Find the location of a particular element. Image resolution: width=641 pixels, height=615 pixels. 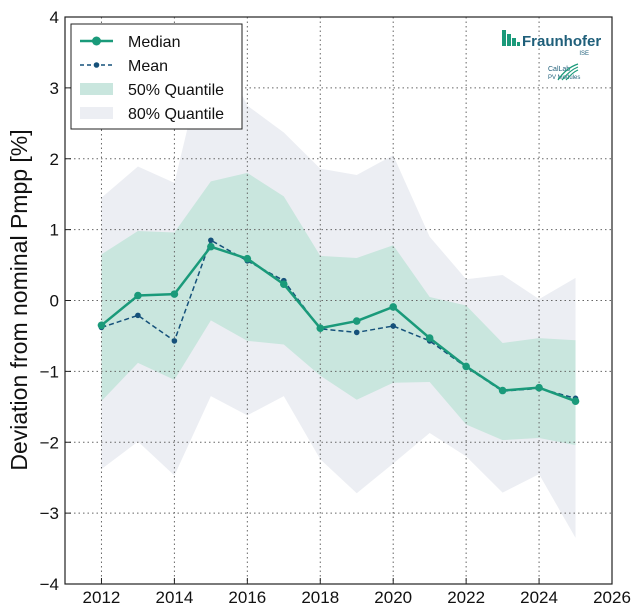

legend-q80-label: 80% Quantile is located at coordinates (176, 114).